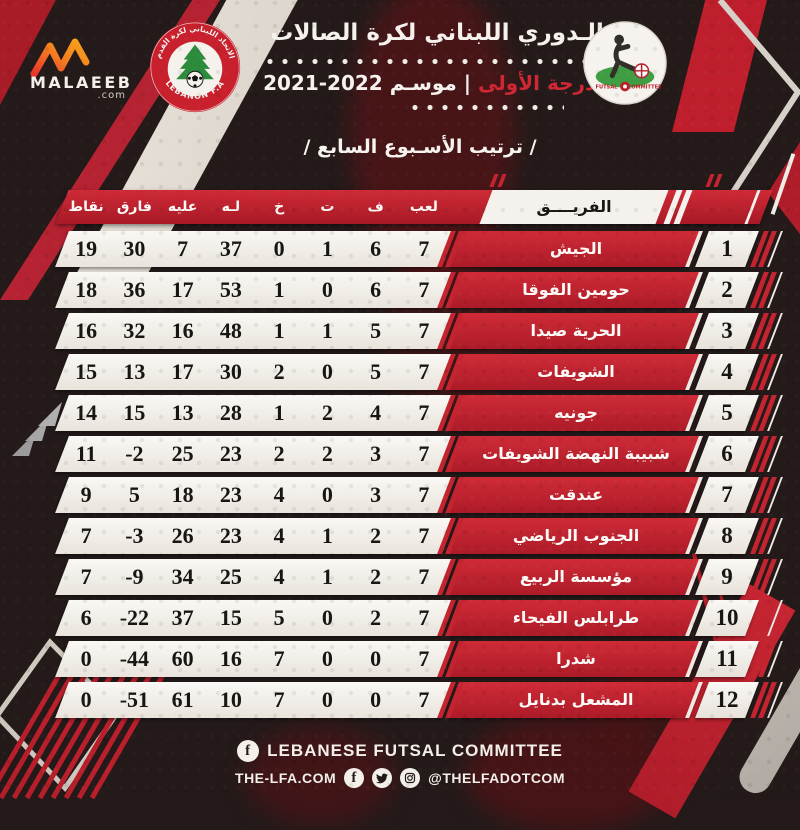 Image resolution: width=800 pixels, height=830 pixels. I want to click on rank-number: 3, so click(727, 330).